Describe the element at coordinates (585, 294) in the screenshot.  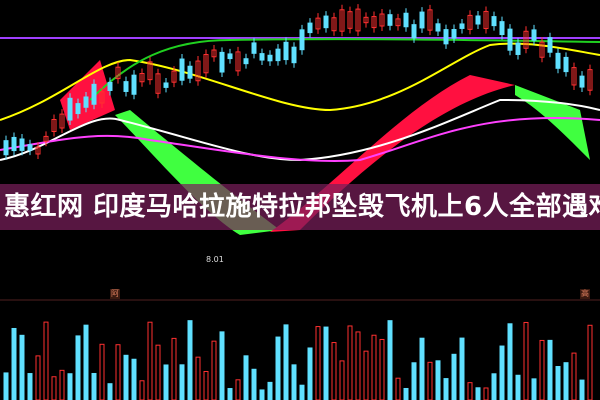
I see `marker-right: 高` at that location.